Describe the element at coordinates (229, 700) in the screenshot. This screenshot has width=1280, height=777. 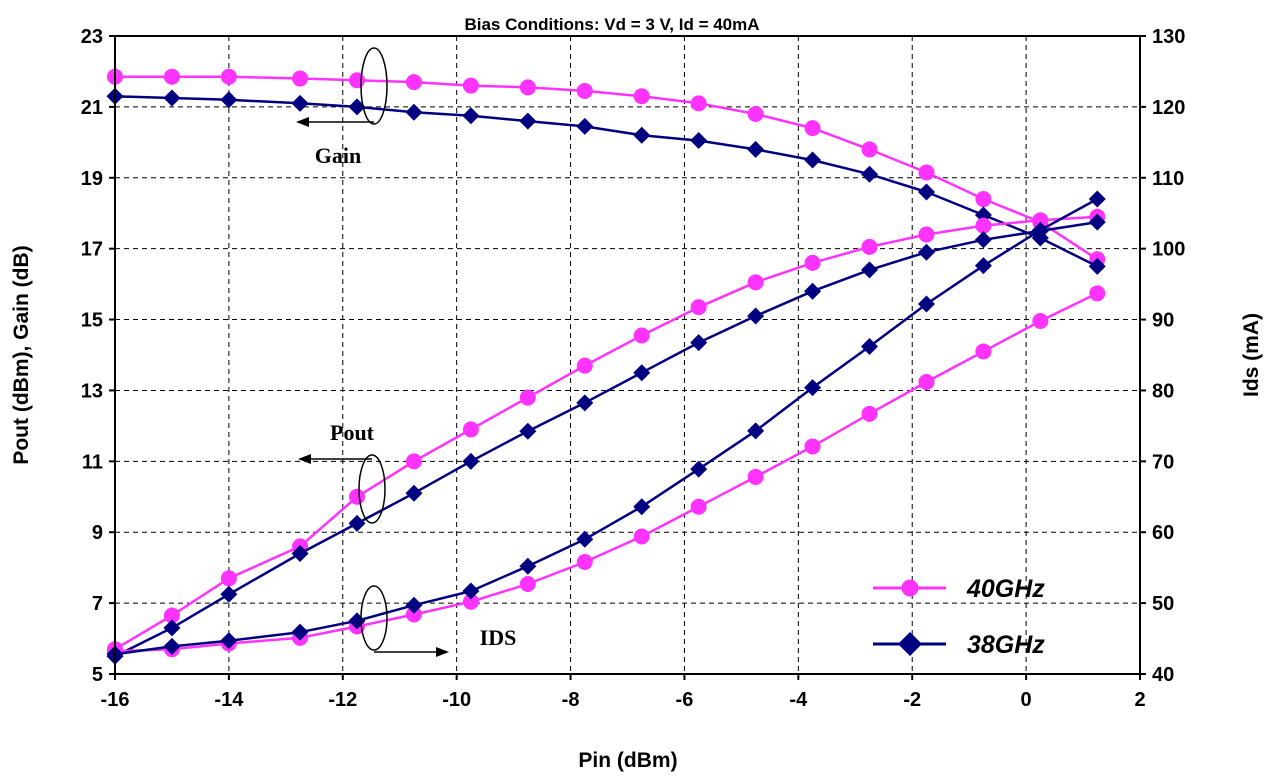
I see `x-tick-label: -14` at that location.